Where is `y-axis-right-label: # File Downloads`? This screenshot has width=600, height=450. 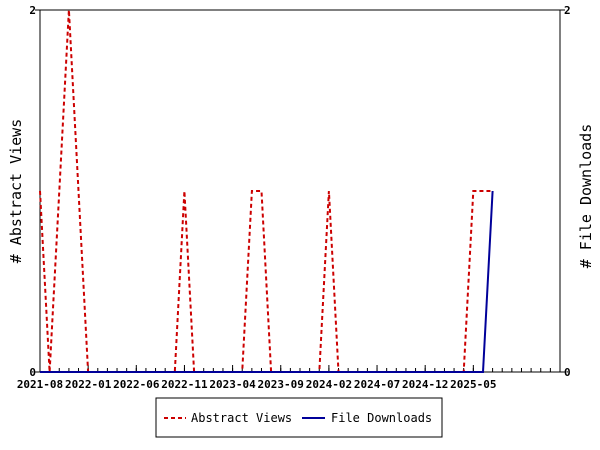
y-axis-right-label: # File Downloads is located at coordinates (586, 196).